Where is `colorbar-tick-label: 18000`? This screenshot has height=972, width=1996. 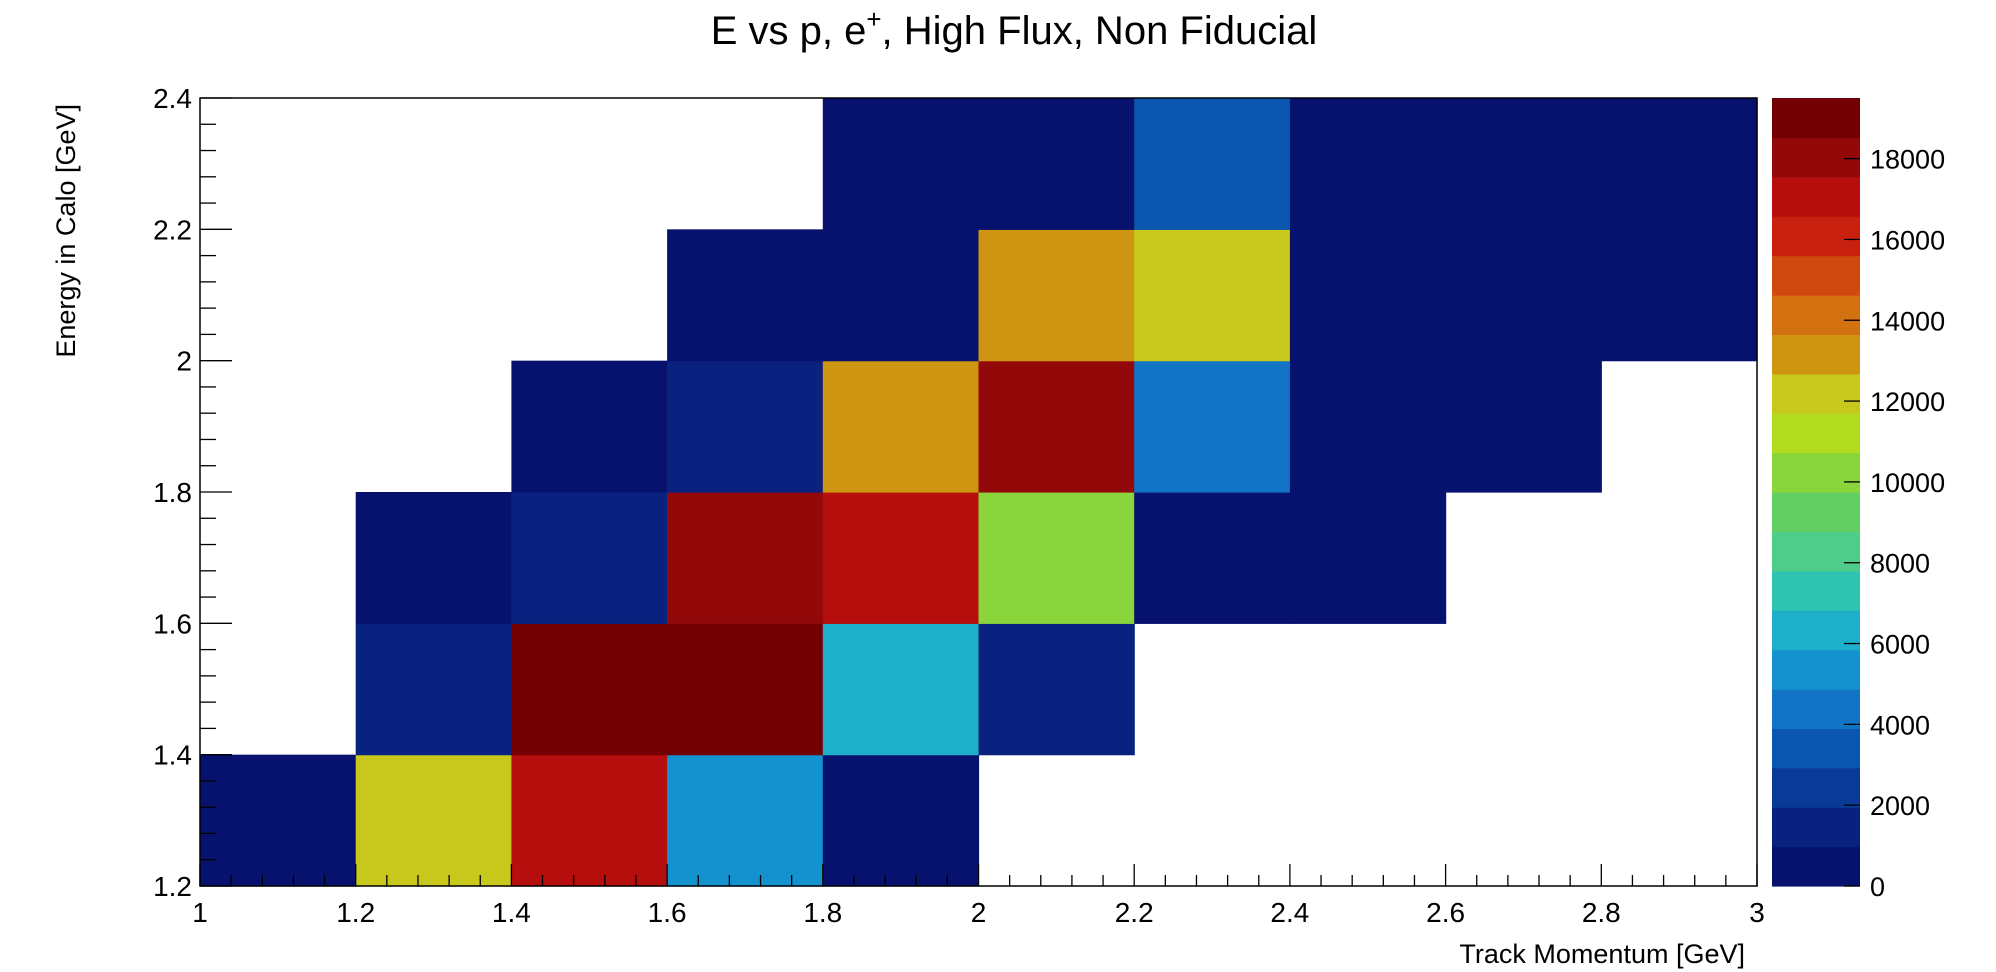
colorbar-tick-label: 18000 is located at coordinates (1907, 160).